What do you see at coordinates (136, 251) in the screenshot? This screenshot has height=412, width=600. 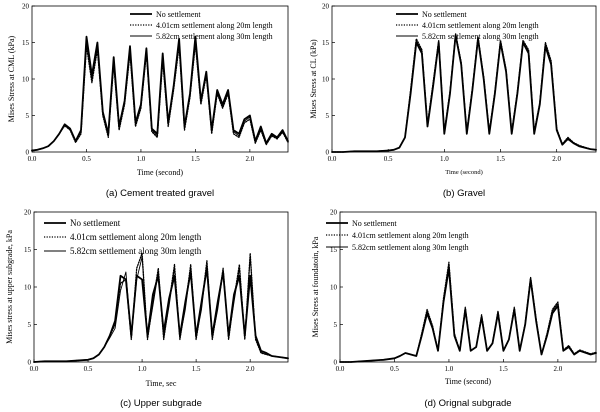 I see `panel-c-legend-3: 5.82cm settlement along 30m length` at bounding box center [136, 251].